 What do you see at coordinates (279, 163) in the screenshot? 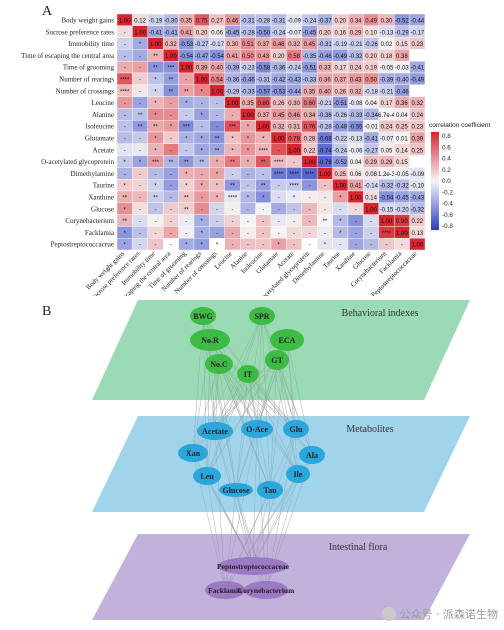
I see `cell-label: ****` at bounding box center [279, 163].